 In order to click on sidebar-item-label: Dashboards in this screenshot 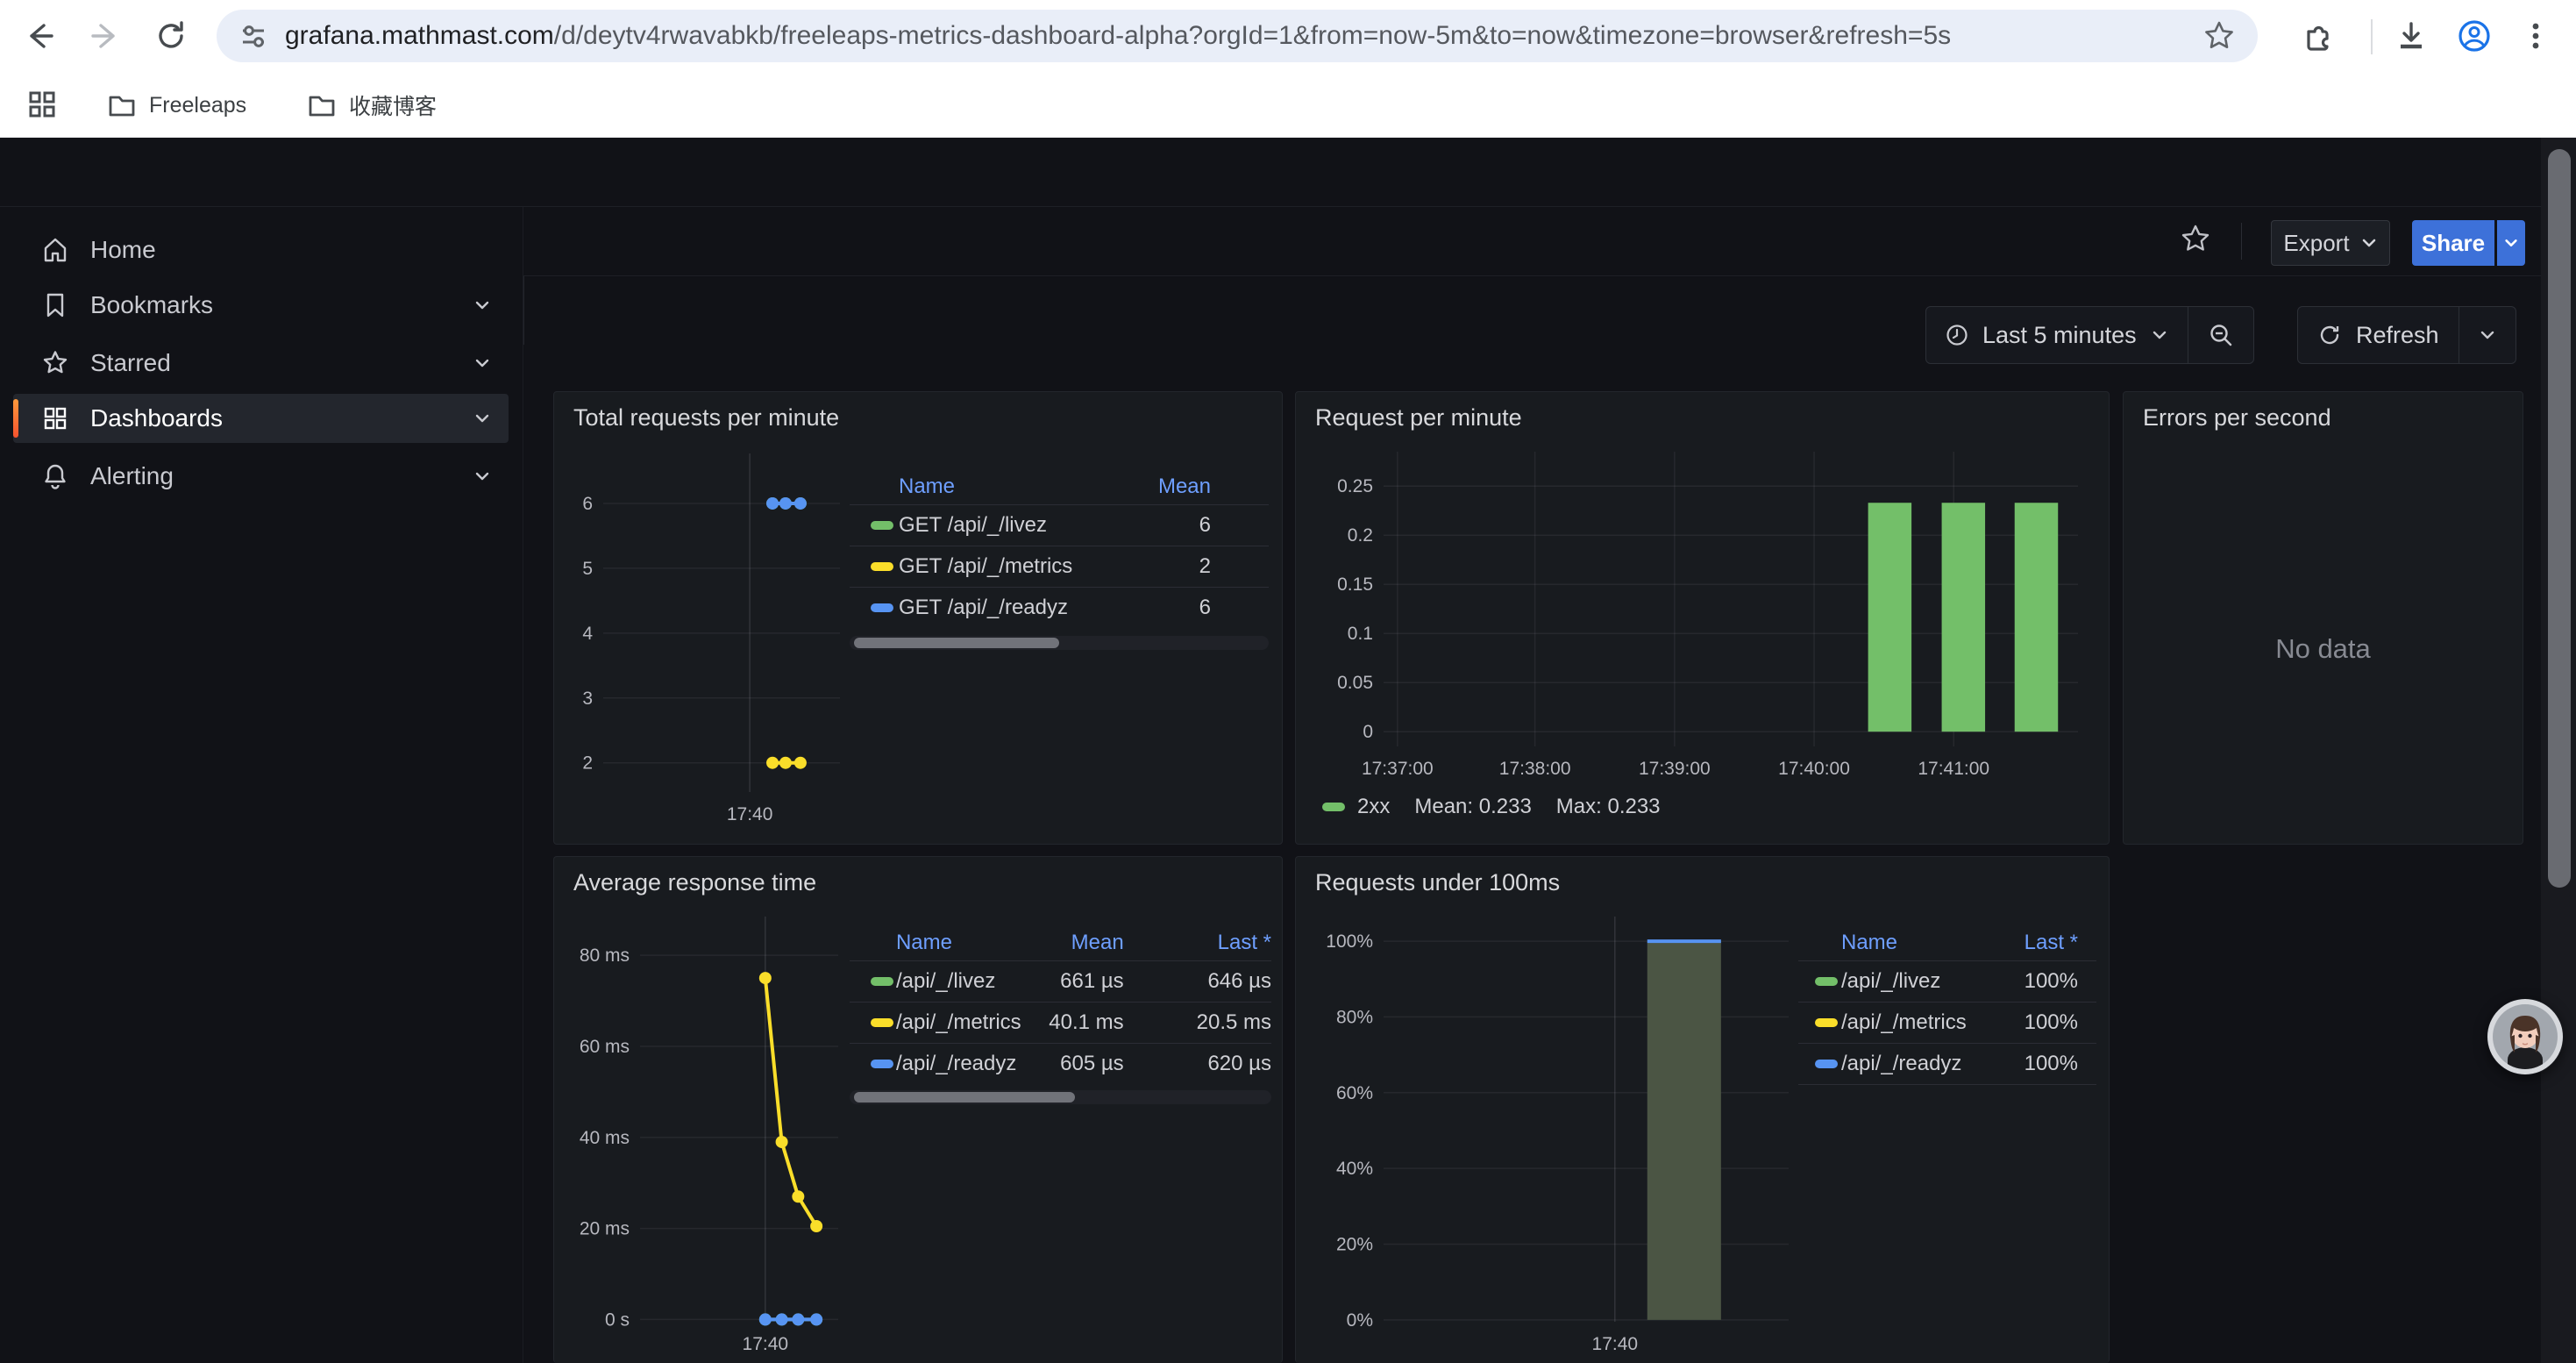, I will do `click(156, 418)`.